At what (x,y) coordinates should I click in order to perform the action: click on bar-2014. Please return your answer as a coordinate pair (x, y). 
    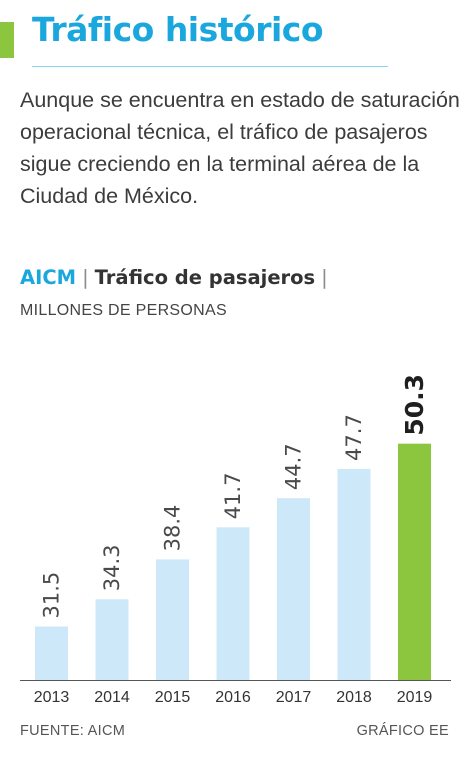
    Looking at the image, I should click on (112, 639).